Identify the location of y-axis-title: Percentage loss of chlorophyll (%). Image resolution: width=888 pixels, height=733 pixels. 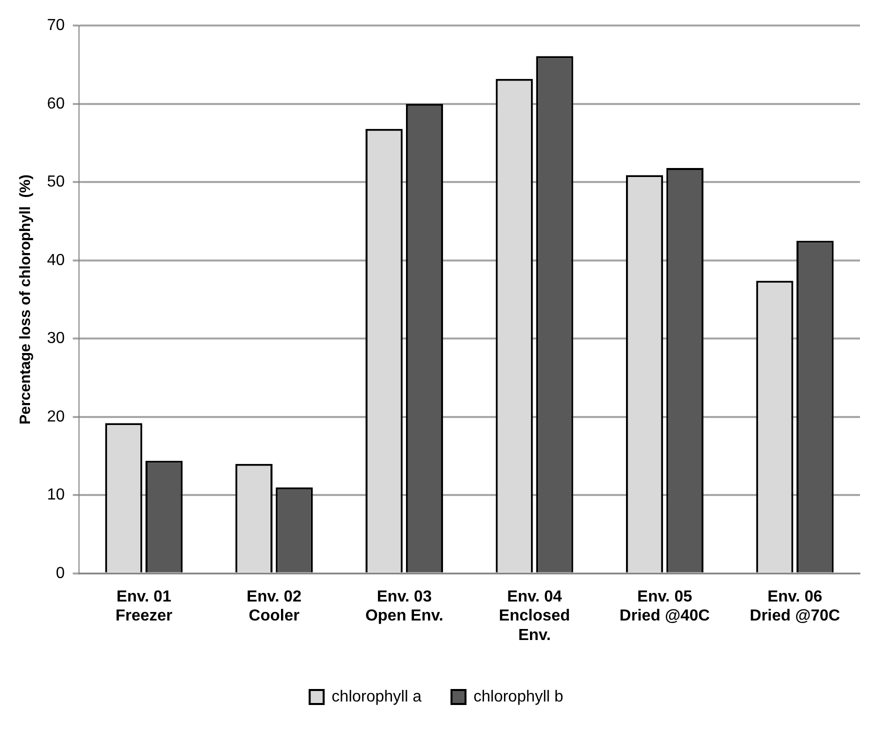
(25, 299).